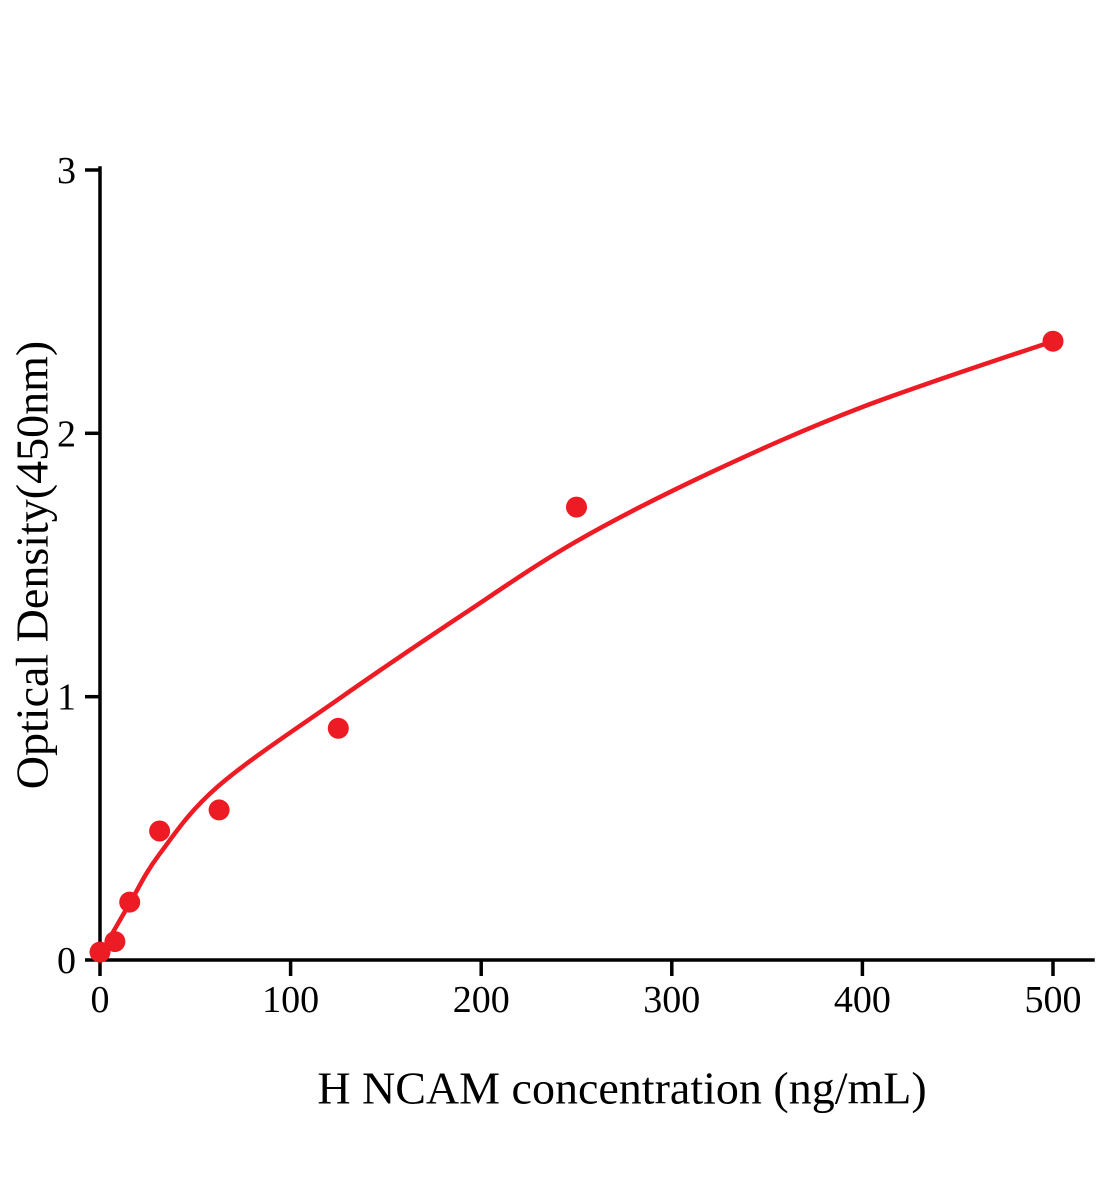 The width and height of the screenshot is (1104, 1200). What do you see at coordinates (100, 1000) in the screenshot?
I see `x-tick-label: 0` at bounding box center [100, 1000].